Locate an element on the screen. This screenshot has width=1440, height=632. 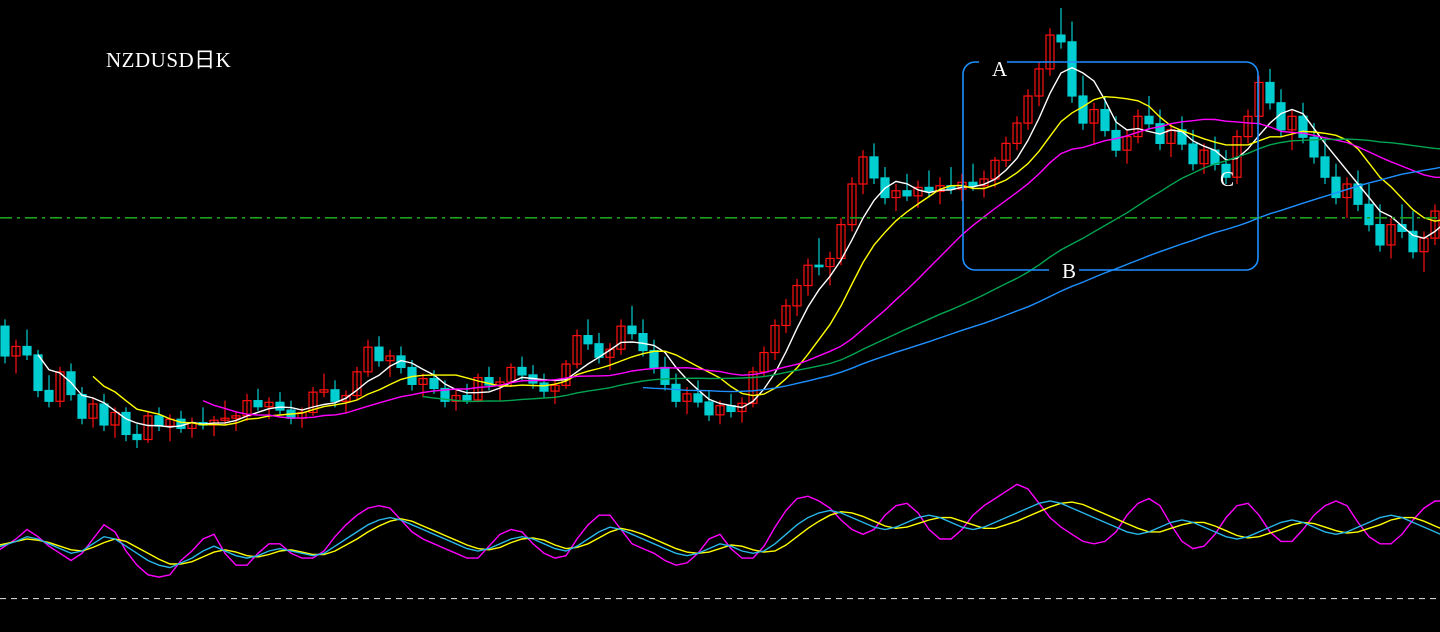
kdj-line-D is located at coordinates (720, 533).